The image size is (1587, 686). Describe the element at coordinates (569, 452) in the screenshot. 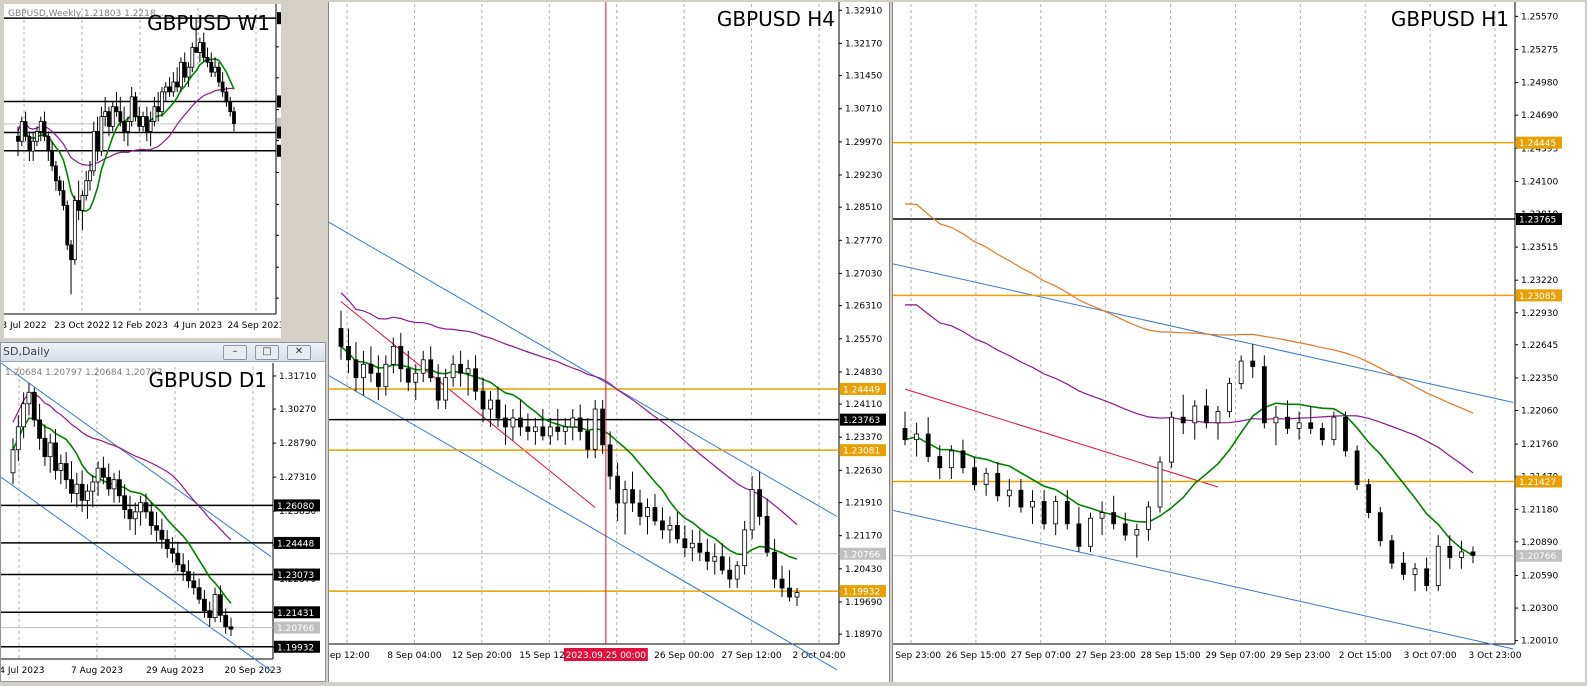

I see `ma-fast-line` at that location.